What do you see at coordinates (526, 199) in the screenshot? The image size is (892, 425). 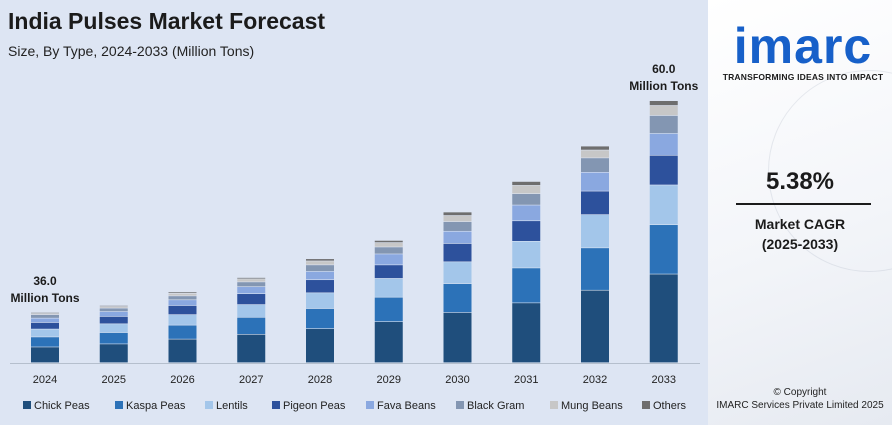 I see `bar-segment-2031-black-gram` at bounding box center [526, 199].